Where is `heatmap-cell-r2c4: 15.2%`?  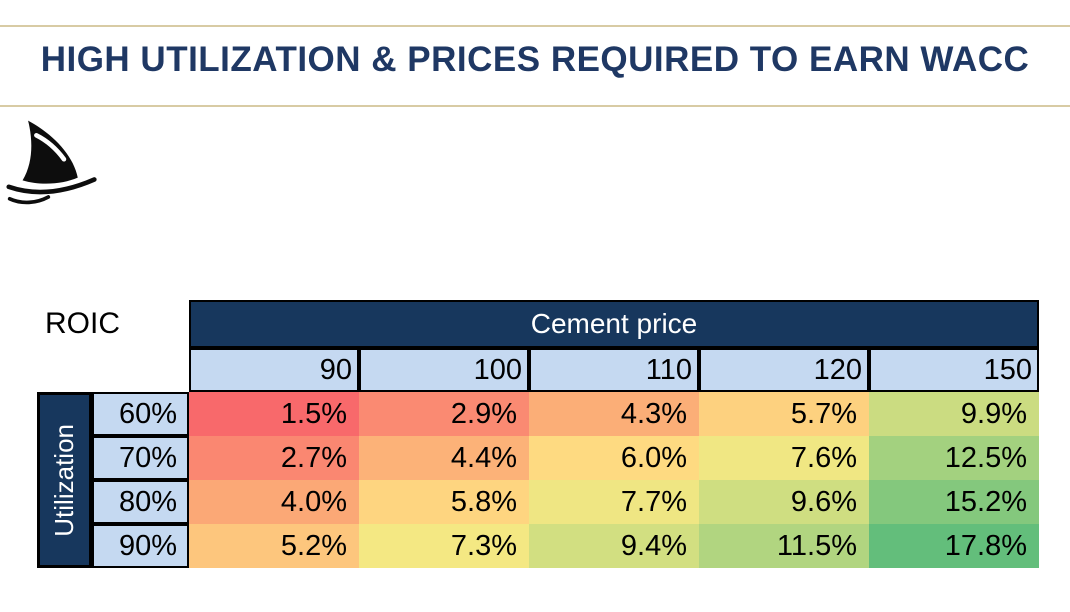
heatmap-cell-r2c4: 15.2% is located at coordinates (954, 502).